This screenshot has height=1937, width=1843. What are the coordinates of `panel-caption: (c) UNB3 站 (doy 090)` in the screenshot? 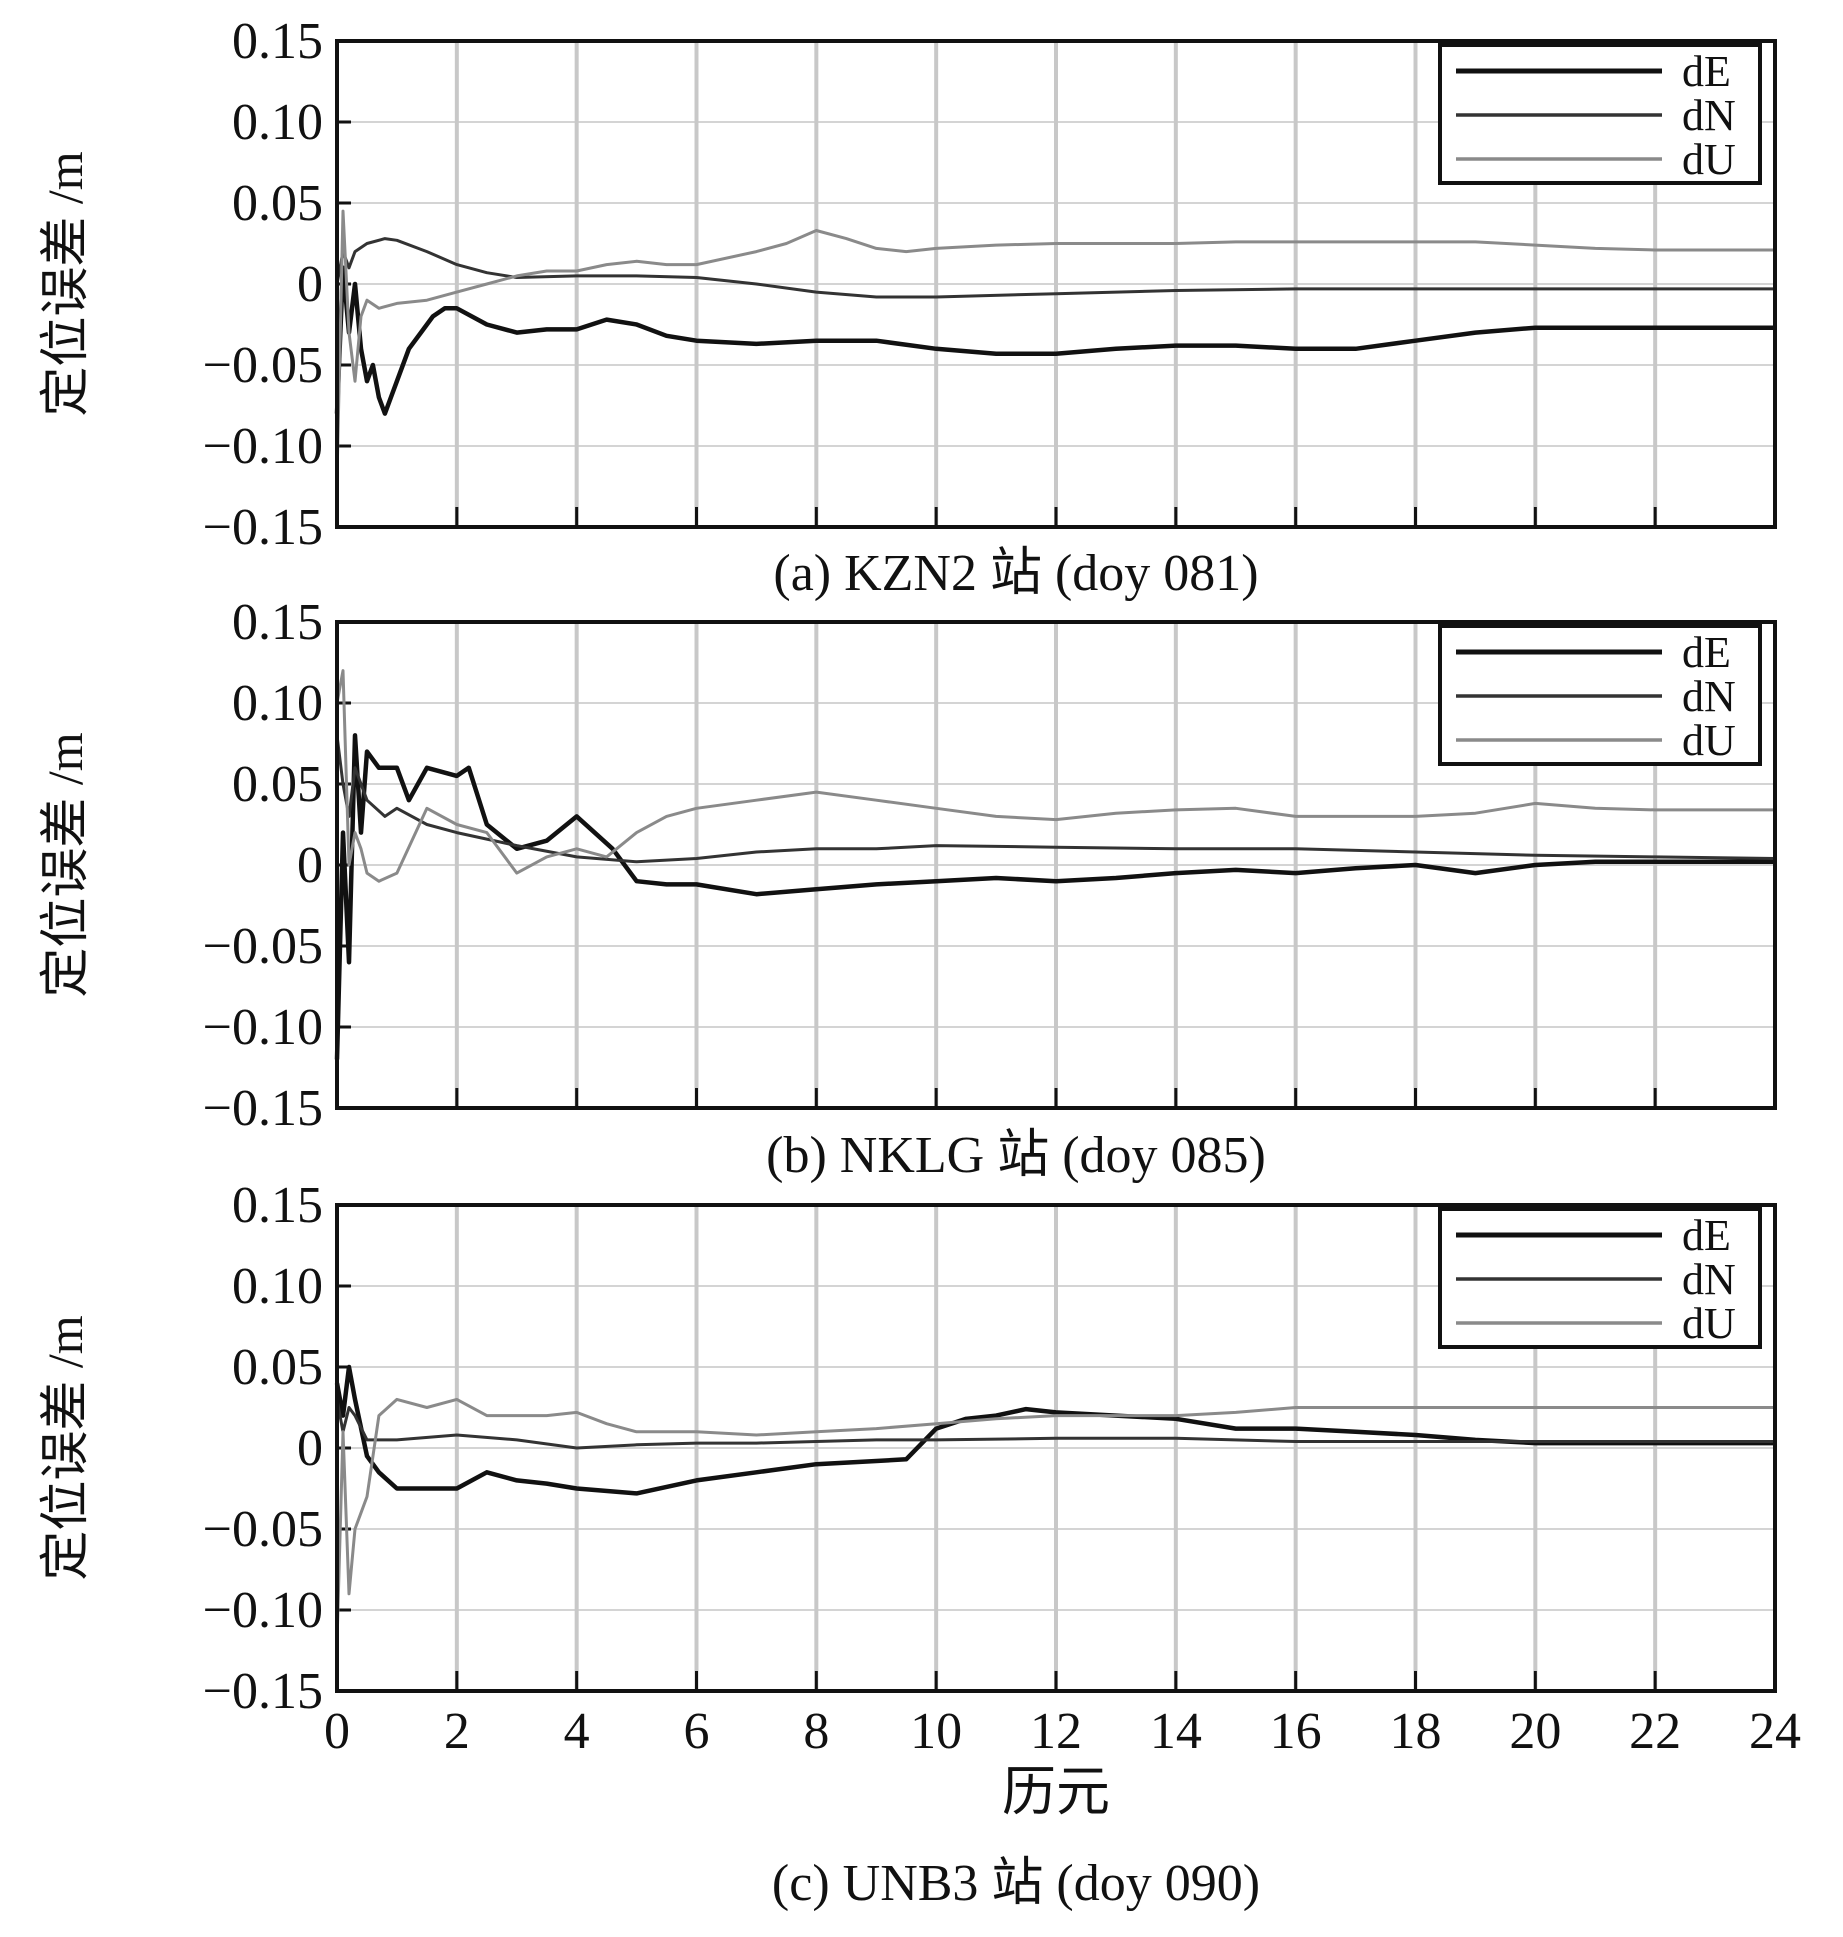 It's located at (1016, 1883).